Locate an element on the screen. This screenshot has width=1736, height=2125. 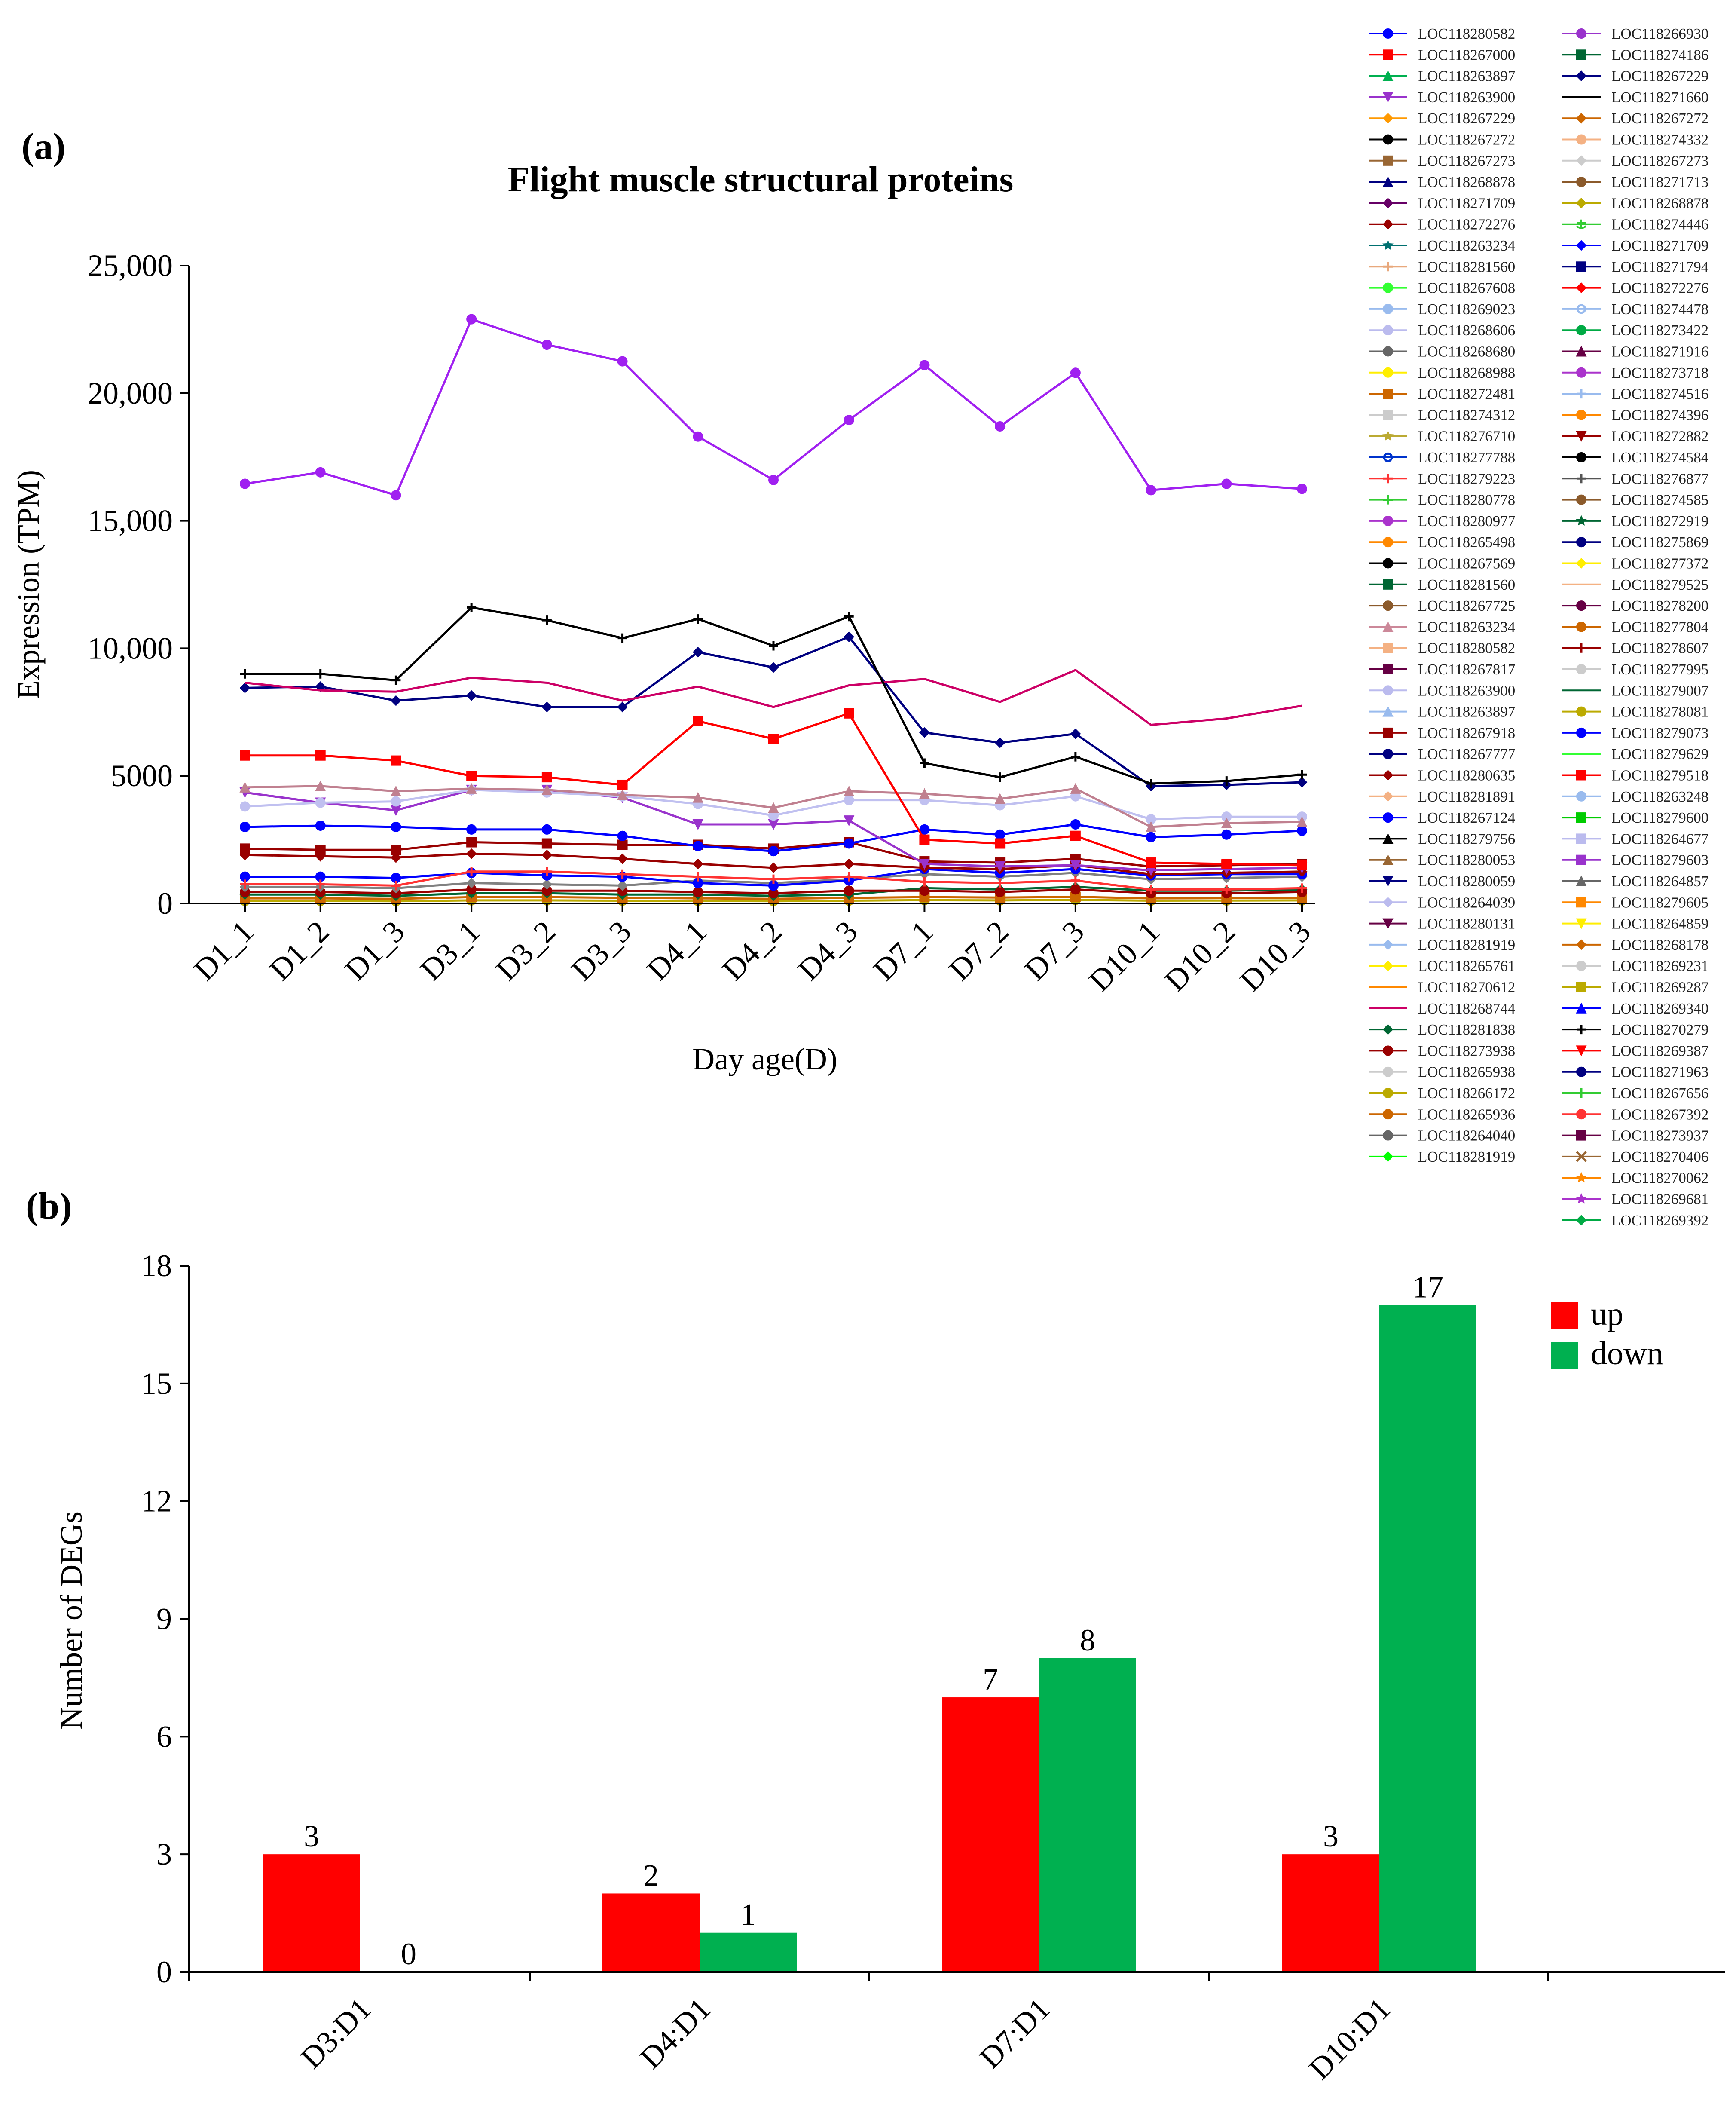
panel-b-label: (b) is located at coordinates (49, 1206).